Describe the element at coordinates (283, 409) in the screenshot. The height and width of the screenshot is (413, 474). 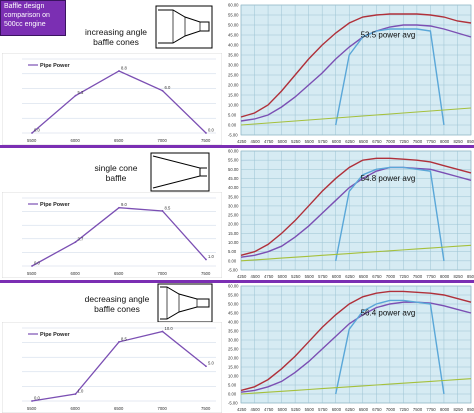
I see `x-tick-label: 5000` at that location.